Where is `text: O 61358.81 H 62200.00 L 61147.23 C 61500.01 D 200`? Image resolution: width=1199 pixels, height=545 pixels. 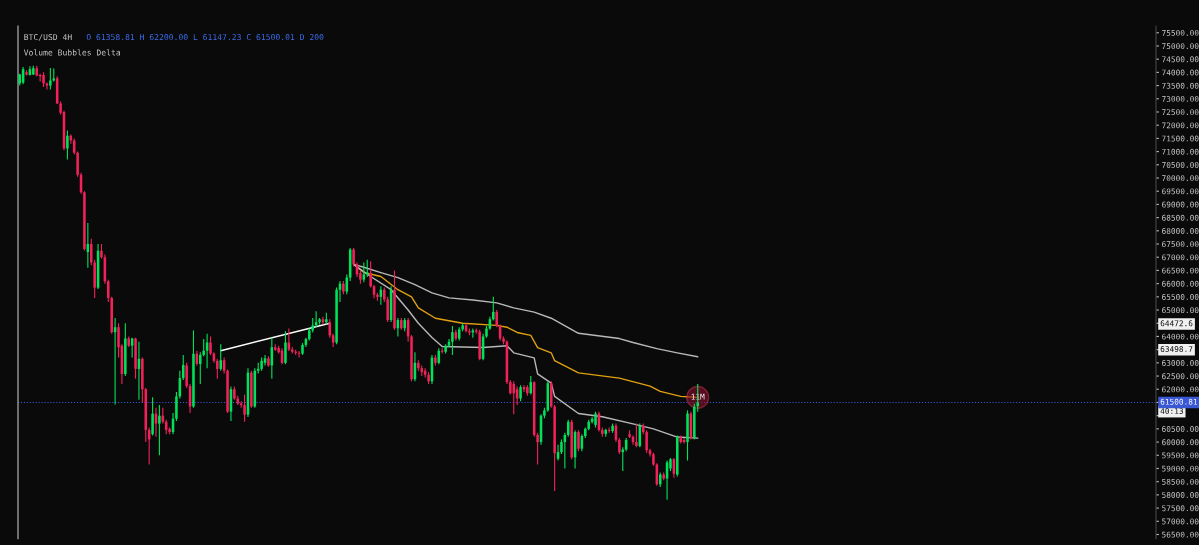
text: O 61358.81 H 62200.00 L 61147.23 C 61500.01 D 200 is located at coordinates (205, 37).